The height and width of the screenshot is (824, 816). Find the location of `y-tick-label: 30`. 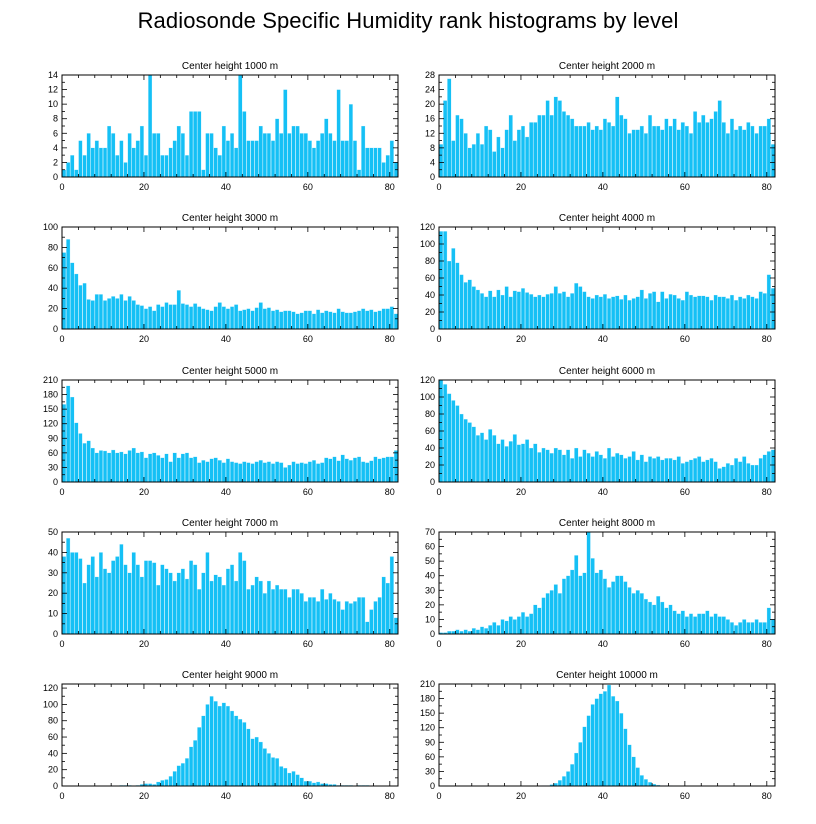

y-tick-label: 30 is located at coordinates (53, 467).